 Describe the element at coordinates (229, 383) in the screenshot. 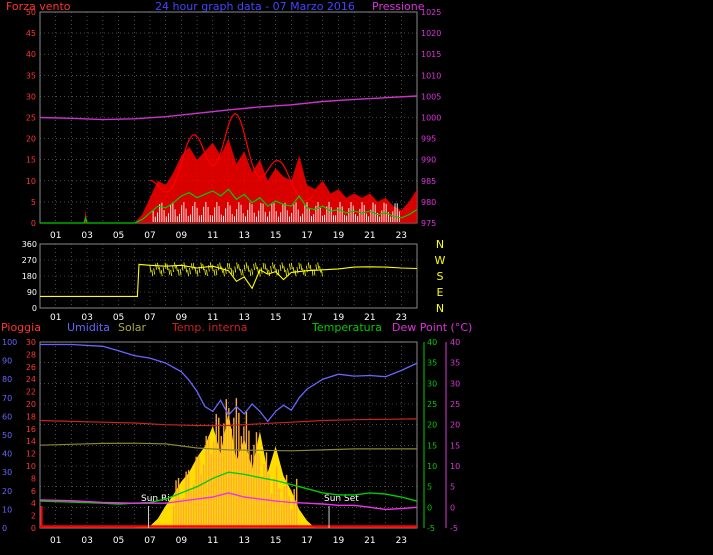

I see `series-umidita-line` at that location.